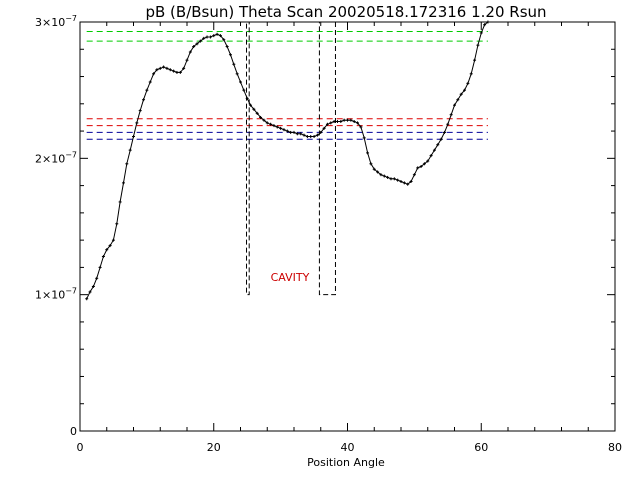  What do you see at coordinates (290, 277) in the screenshot?
I see `cavity-label: CAVITY` at bounding box center [290, 277].